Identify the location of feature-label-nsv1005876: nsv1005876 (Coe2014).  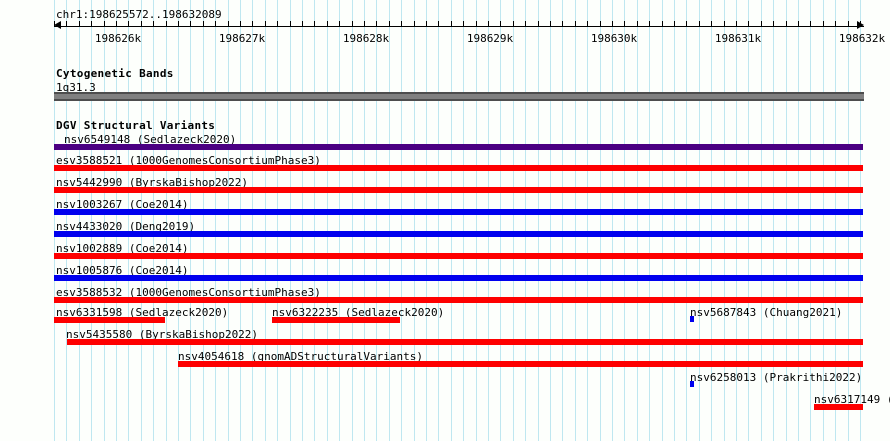
(122, 270).